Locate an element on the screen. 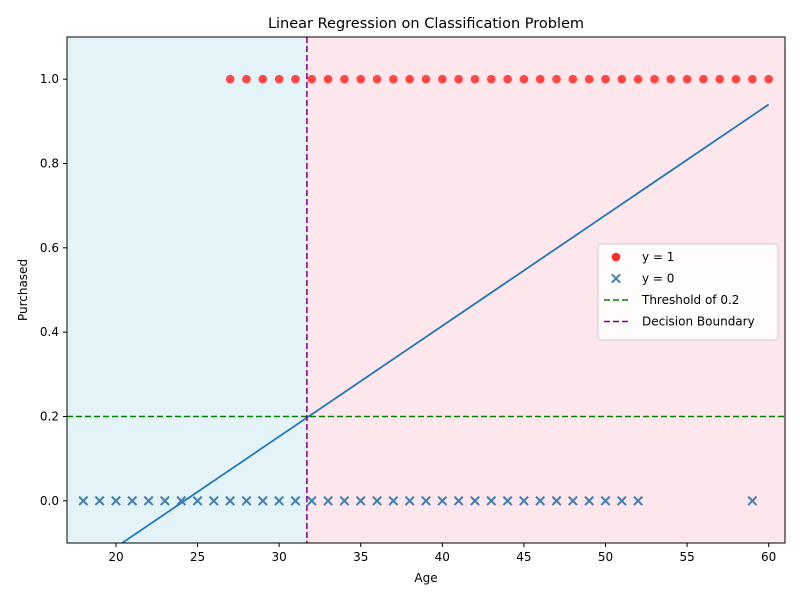 The width and height of the screenshot is (800, 600). y-tick-label: 0.4 is located at coordinates (49, 332).